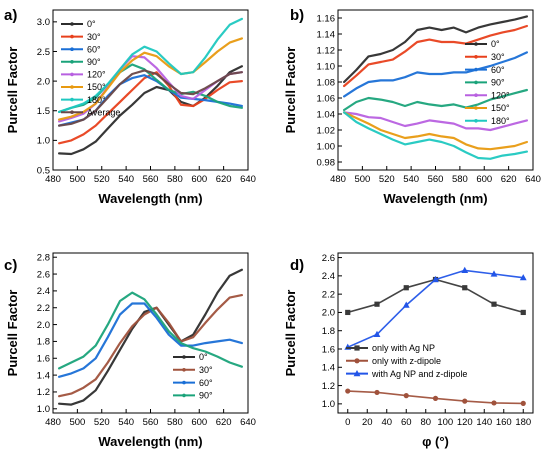 The image size is (550, 461). I want to click on legend-label: with Ag NP and z-dipole, so click(419, 374).